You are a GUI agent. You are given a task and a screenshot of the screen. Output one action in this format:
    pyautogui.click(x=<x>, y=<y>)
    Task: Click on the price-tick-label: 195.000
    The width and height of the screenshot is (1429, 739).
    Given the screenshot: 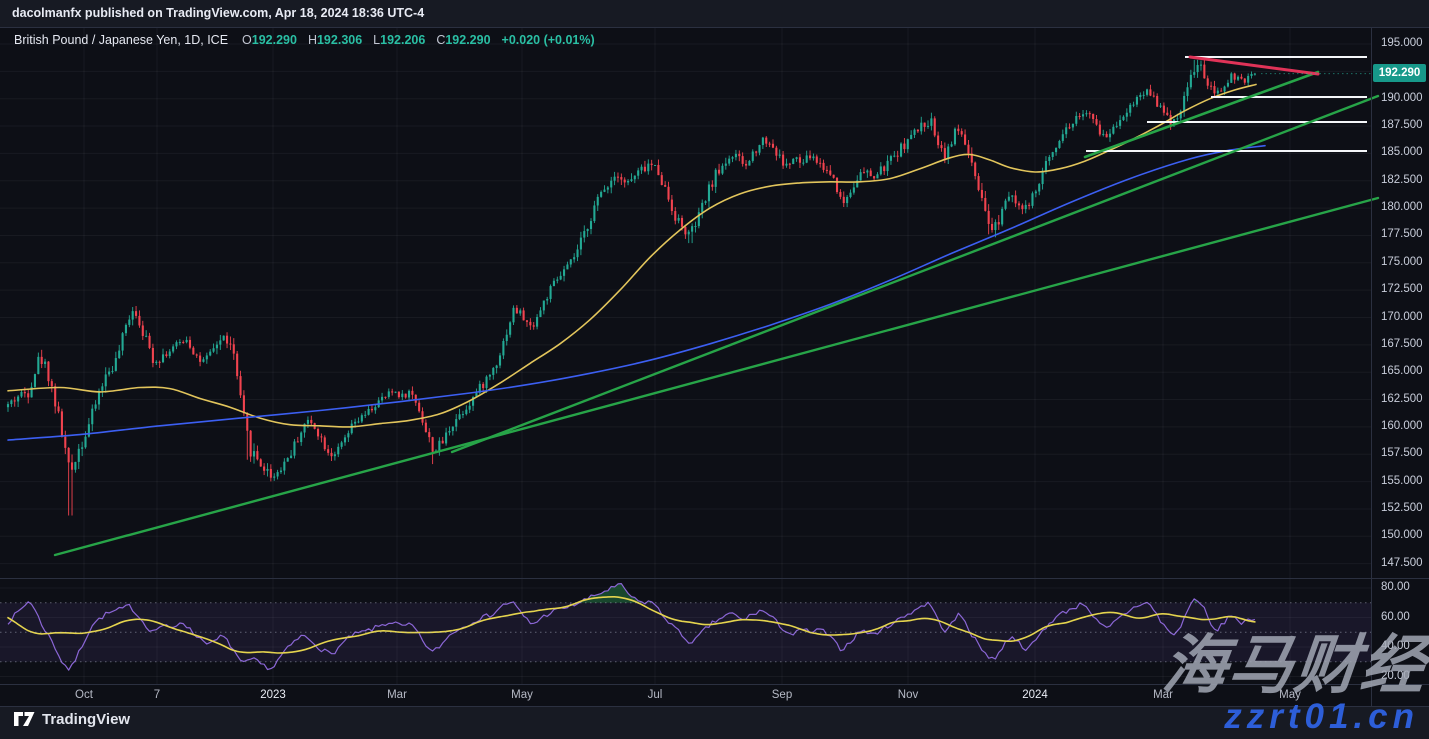 What is the action you would take?
    pyautogui.click(x=1402, y=43)
    